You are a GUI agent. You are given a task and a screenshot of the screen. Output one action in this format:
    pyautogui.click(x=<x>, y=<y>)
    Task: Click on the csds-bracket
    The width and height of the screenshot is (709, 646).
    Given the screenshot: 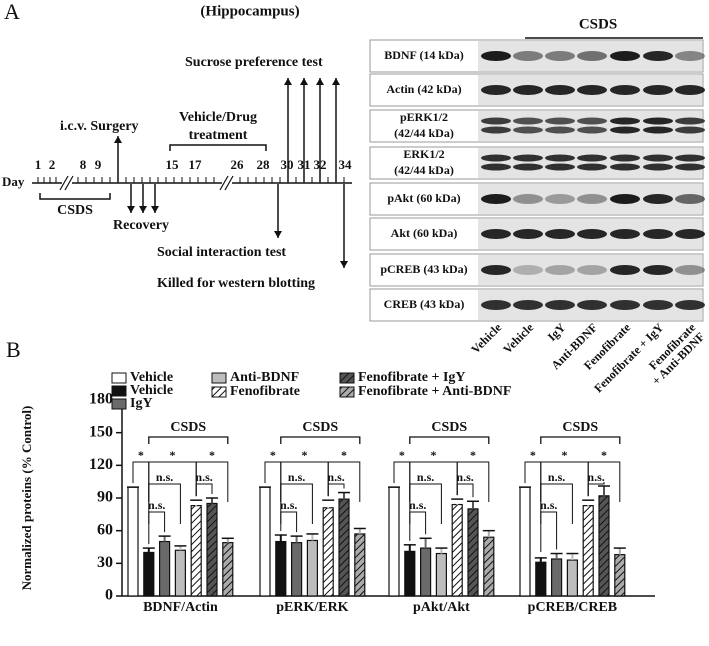 What is the action you would take?
    pyautogui.click(x=188, y=440)
    